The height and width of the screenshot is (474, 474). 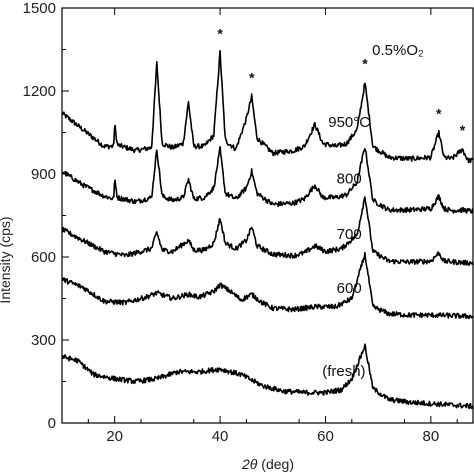 What do you see at coordinates (43, 340) in the screenshot?
I see `y-tick-label: 300` at bounding box center [43, 340].